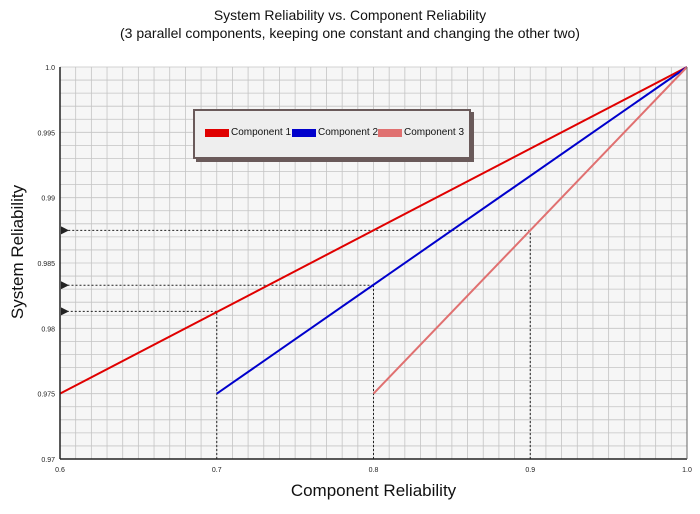  Describe the element at coordinates (434, 132) in the screenshot. I see `legend-label-component-3: Component 3` at that location.